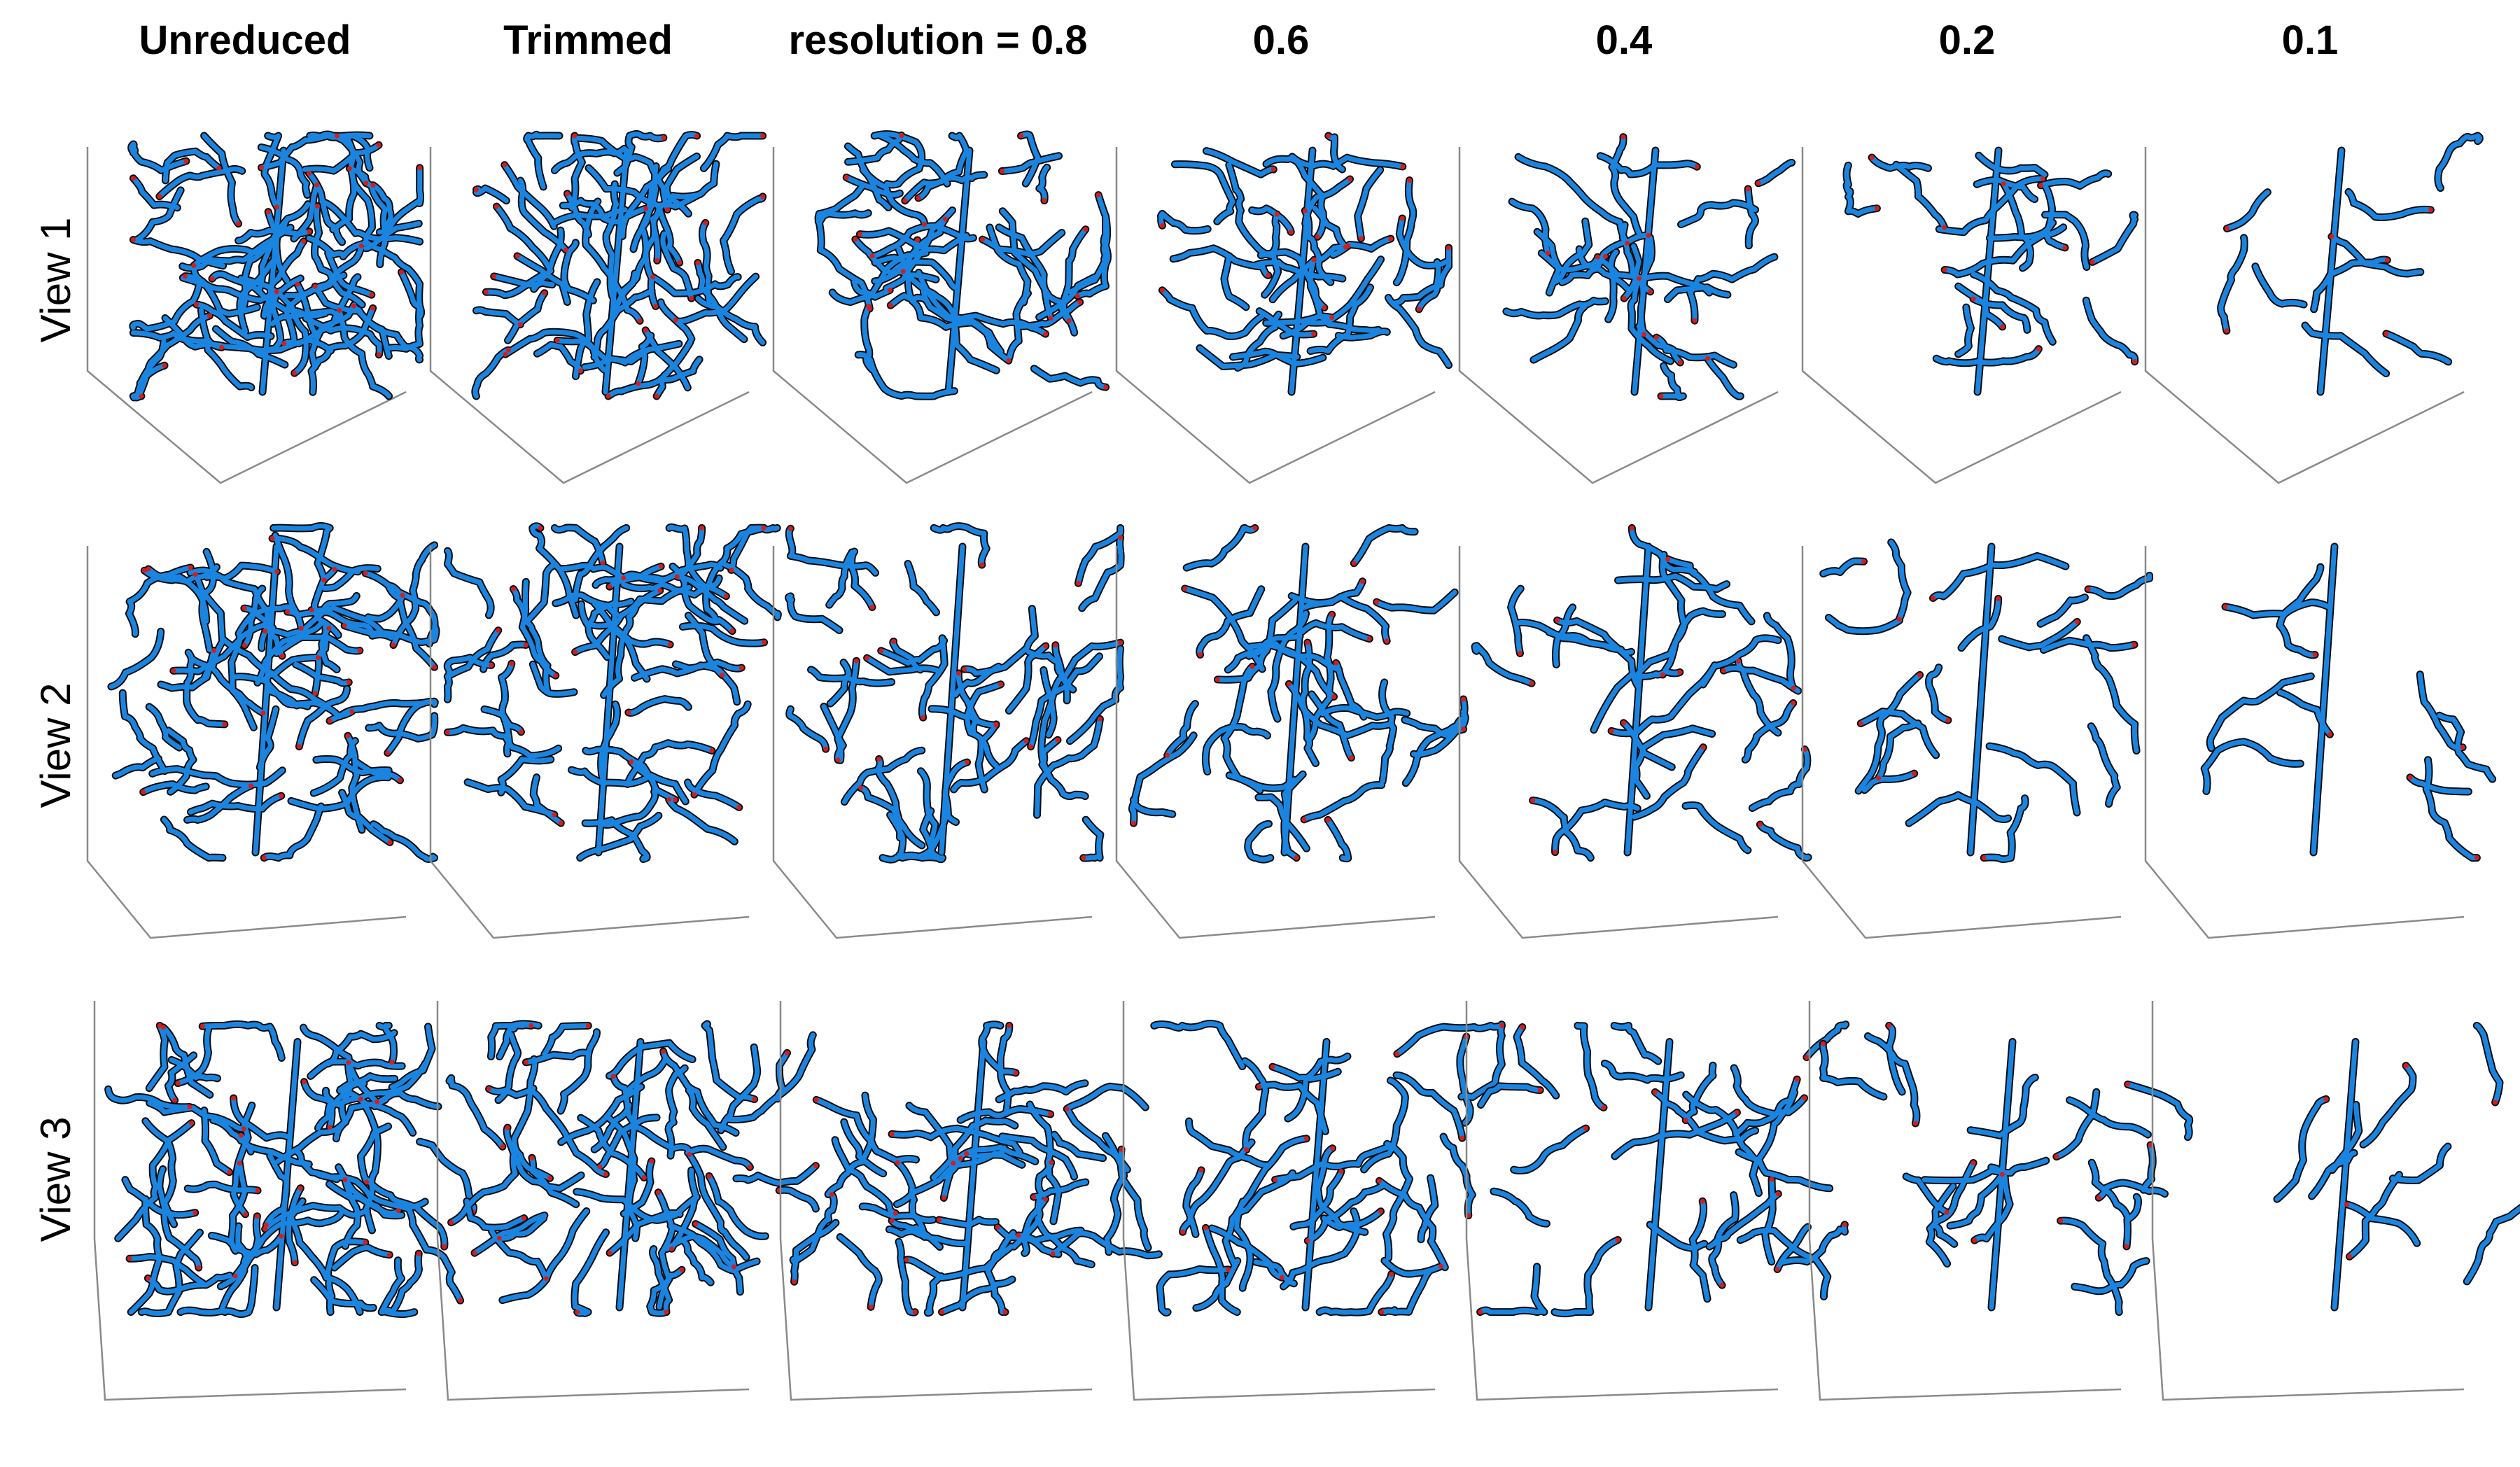  Describe the element at coordinates (289, 698) in the screenshot. I see `endpoint-markers` at that location.